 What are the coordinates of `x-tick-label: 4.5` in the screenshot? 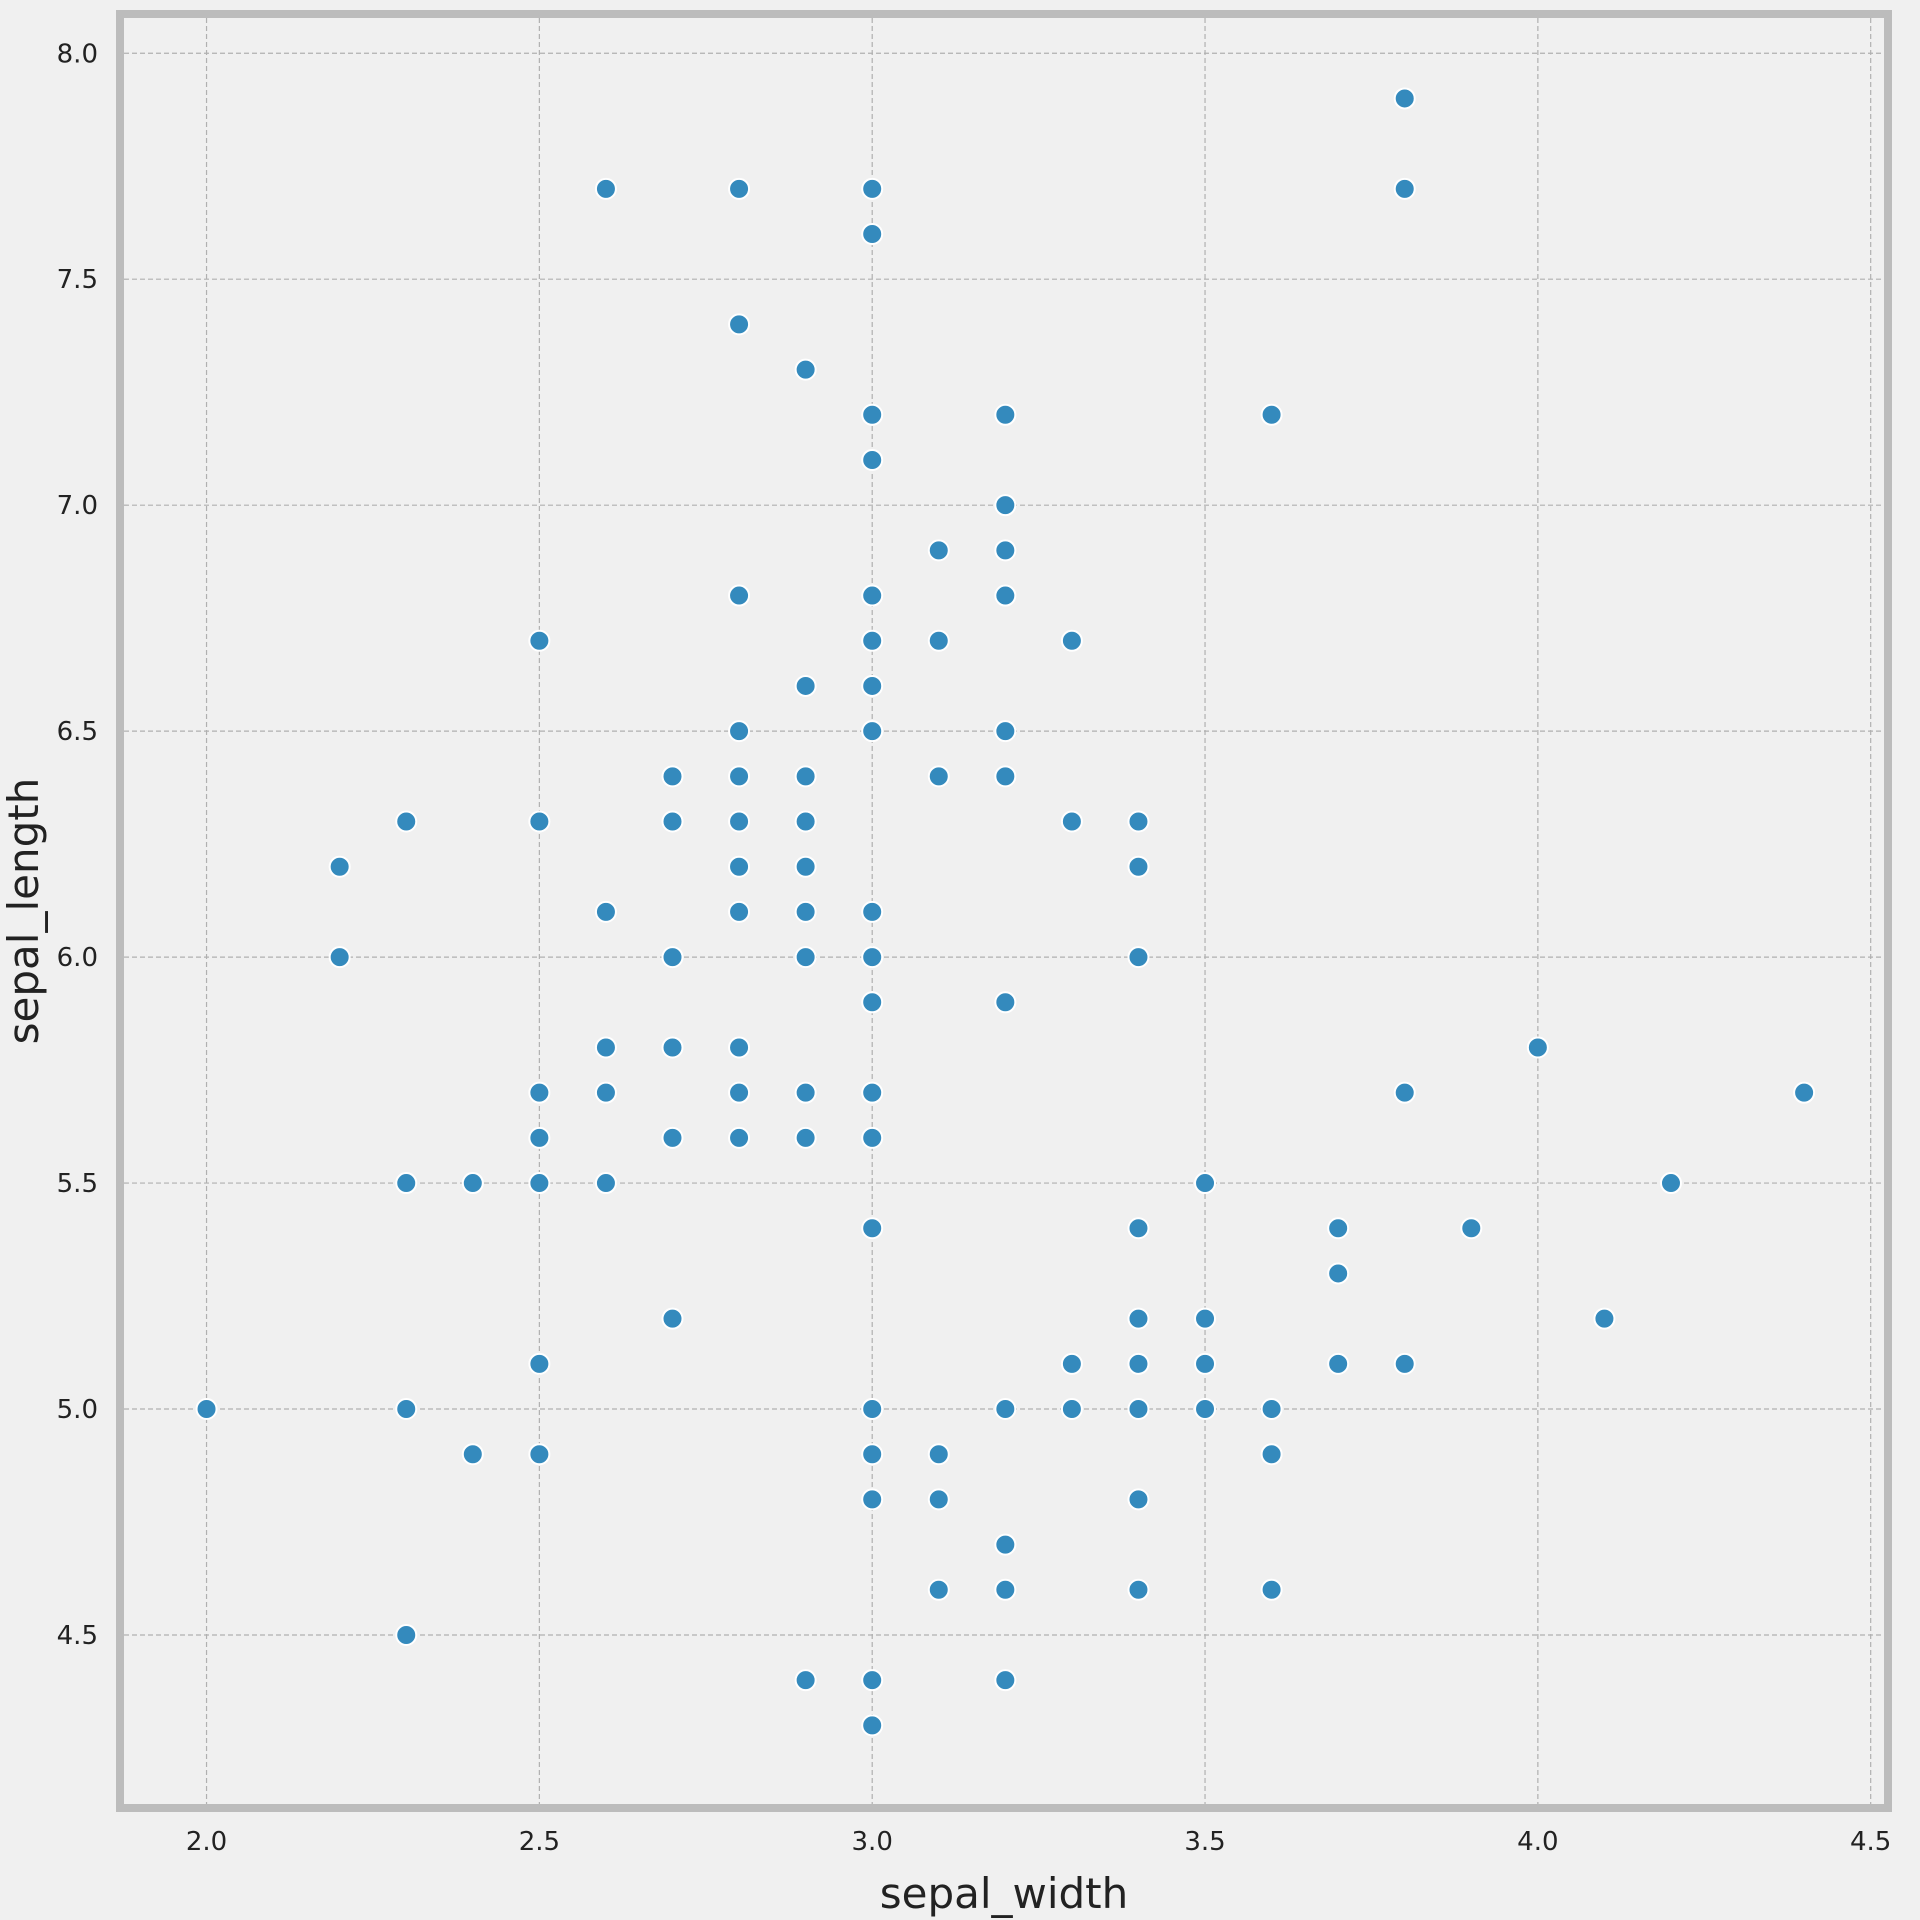 It's located at (1870, 1842).